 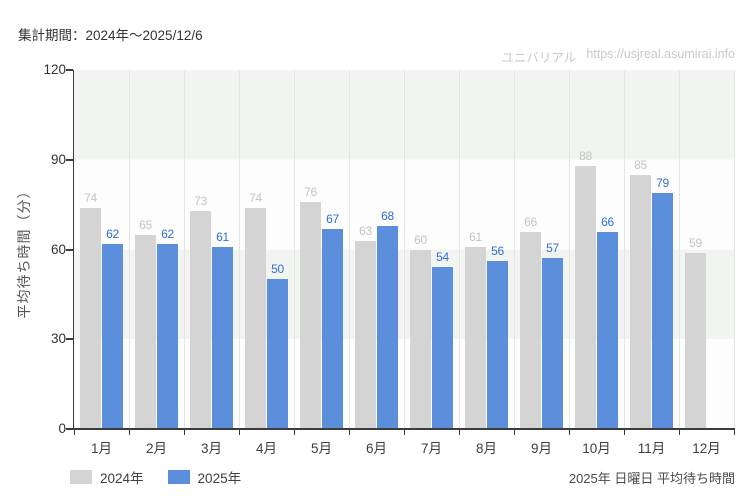 I want to click on month-column-8月: 61 56, so click(x=486, y=249).